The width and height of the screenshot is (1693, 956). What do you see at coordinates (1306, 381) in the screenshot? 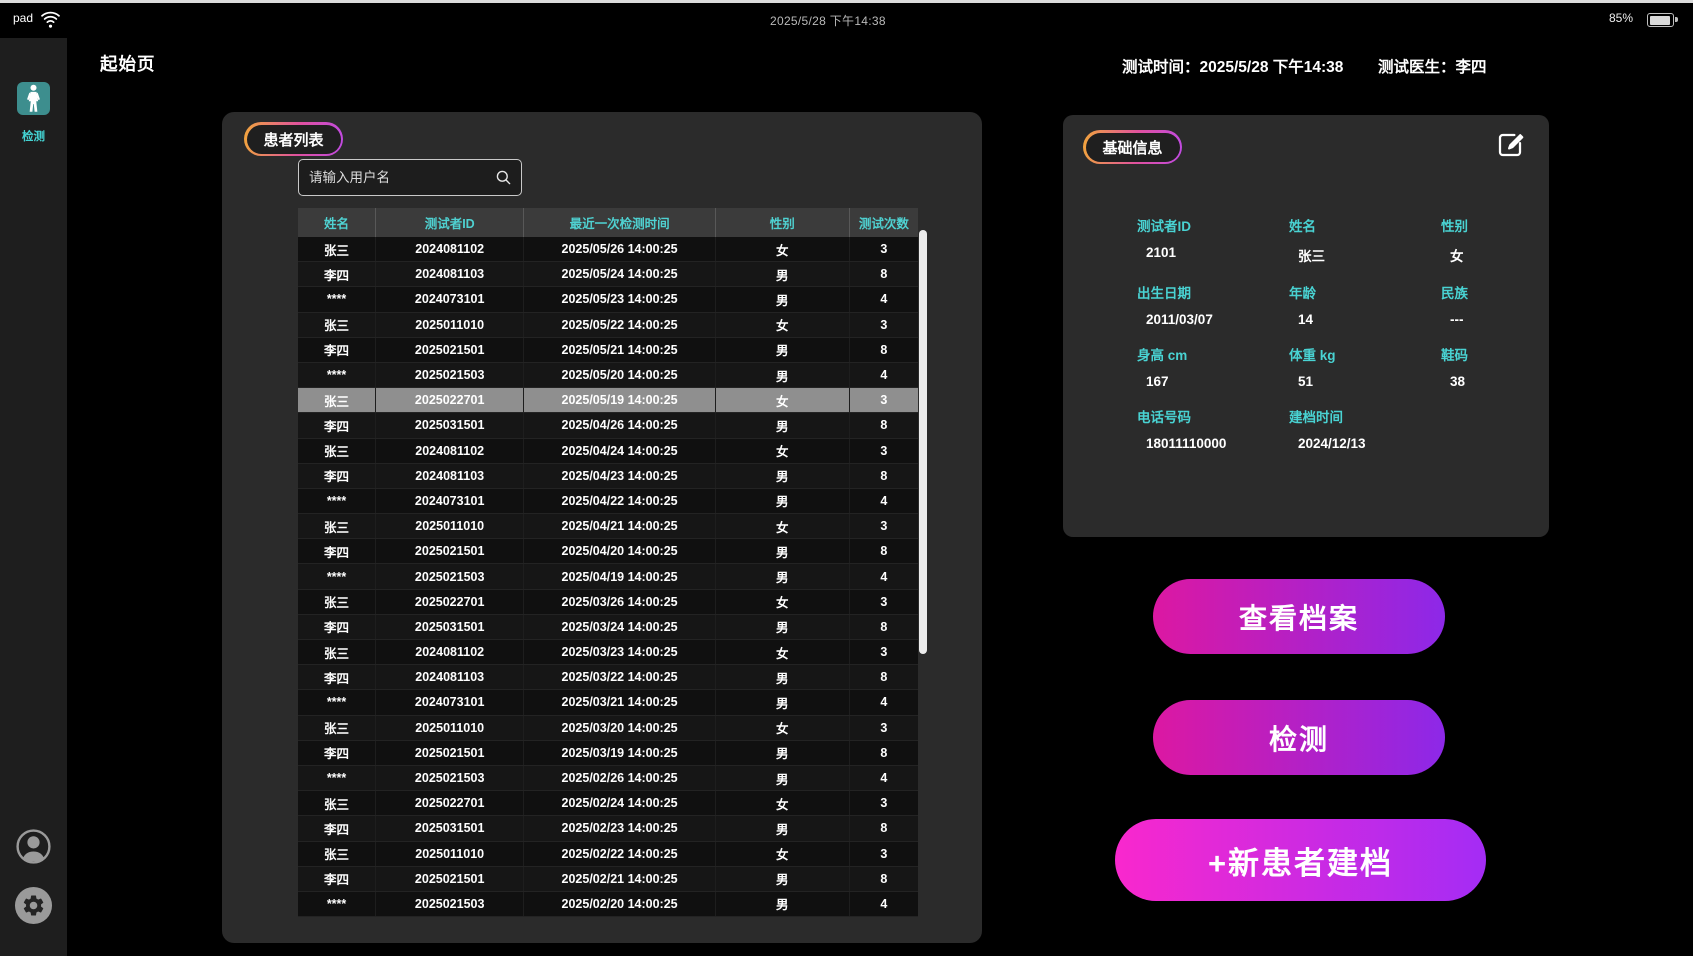
I see `field-value: 51` at bounding box center [1306, 381].